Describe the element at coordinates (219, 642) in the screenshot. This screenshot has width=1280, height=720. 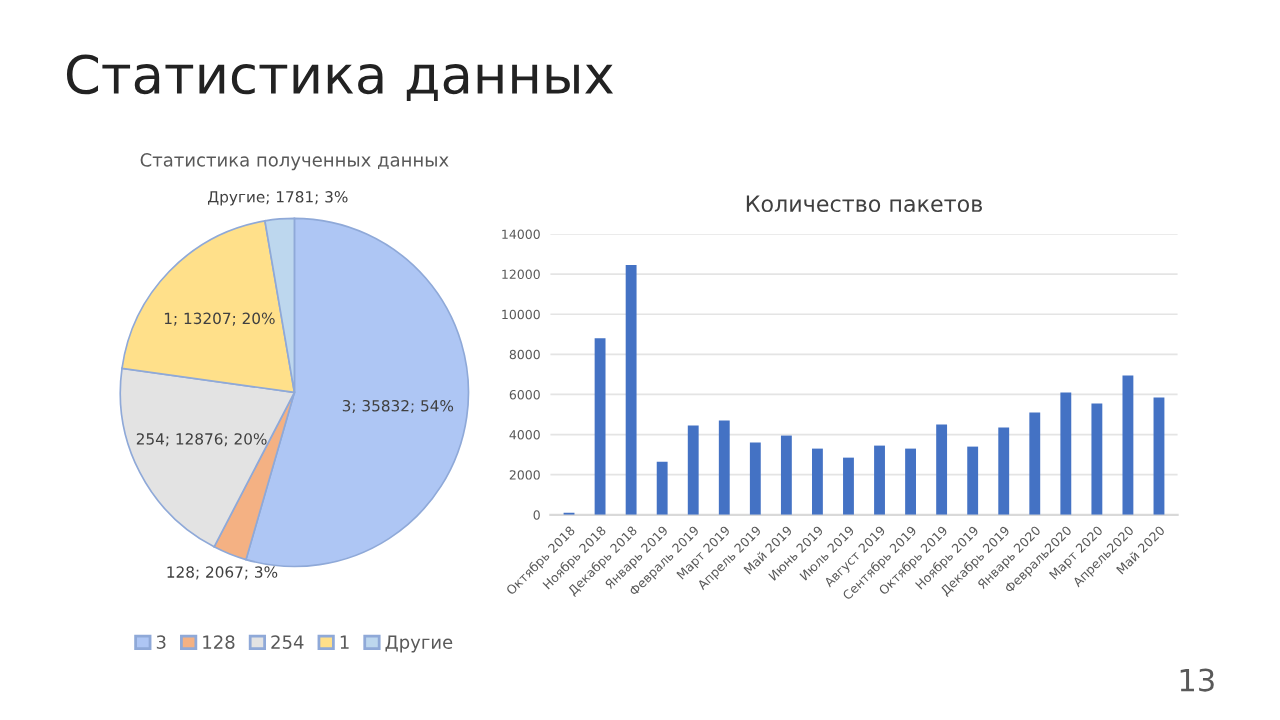
I see `legend-label: 128` at that location.